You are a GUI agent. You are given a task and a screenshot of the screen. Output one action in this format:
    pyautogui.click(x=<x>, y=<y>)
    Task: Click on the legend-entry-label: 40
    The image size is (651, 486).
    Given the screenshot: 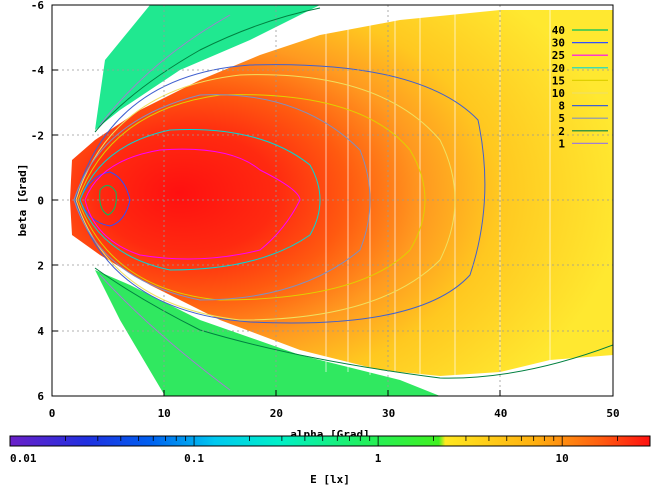 What is the action you would take?
    pyautogui.click(x=558, y=30)
    